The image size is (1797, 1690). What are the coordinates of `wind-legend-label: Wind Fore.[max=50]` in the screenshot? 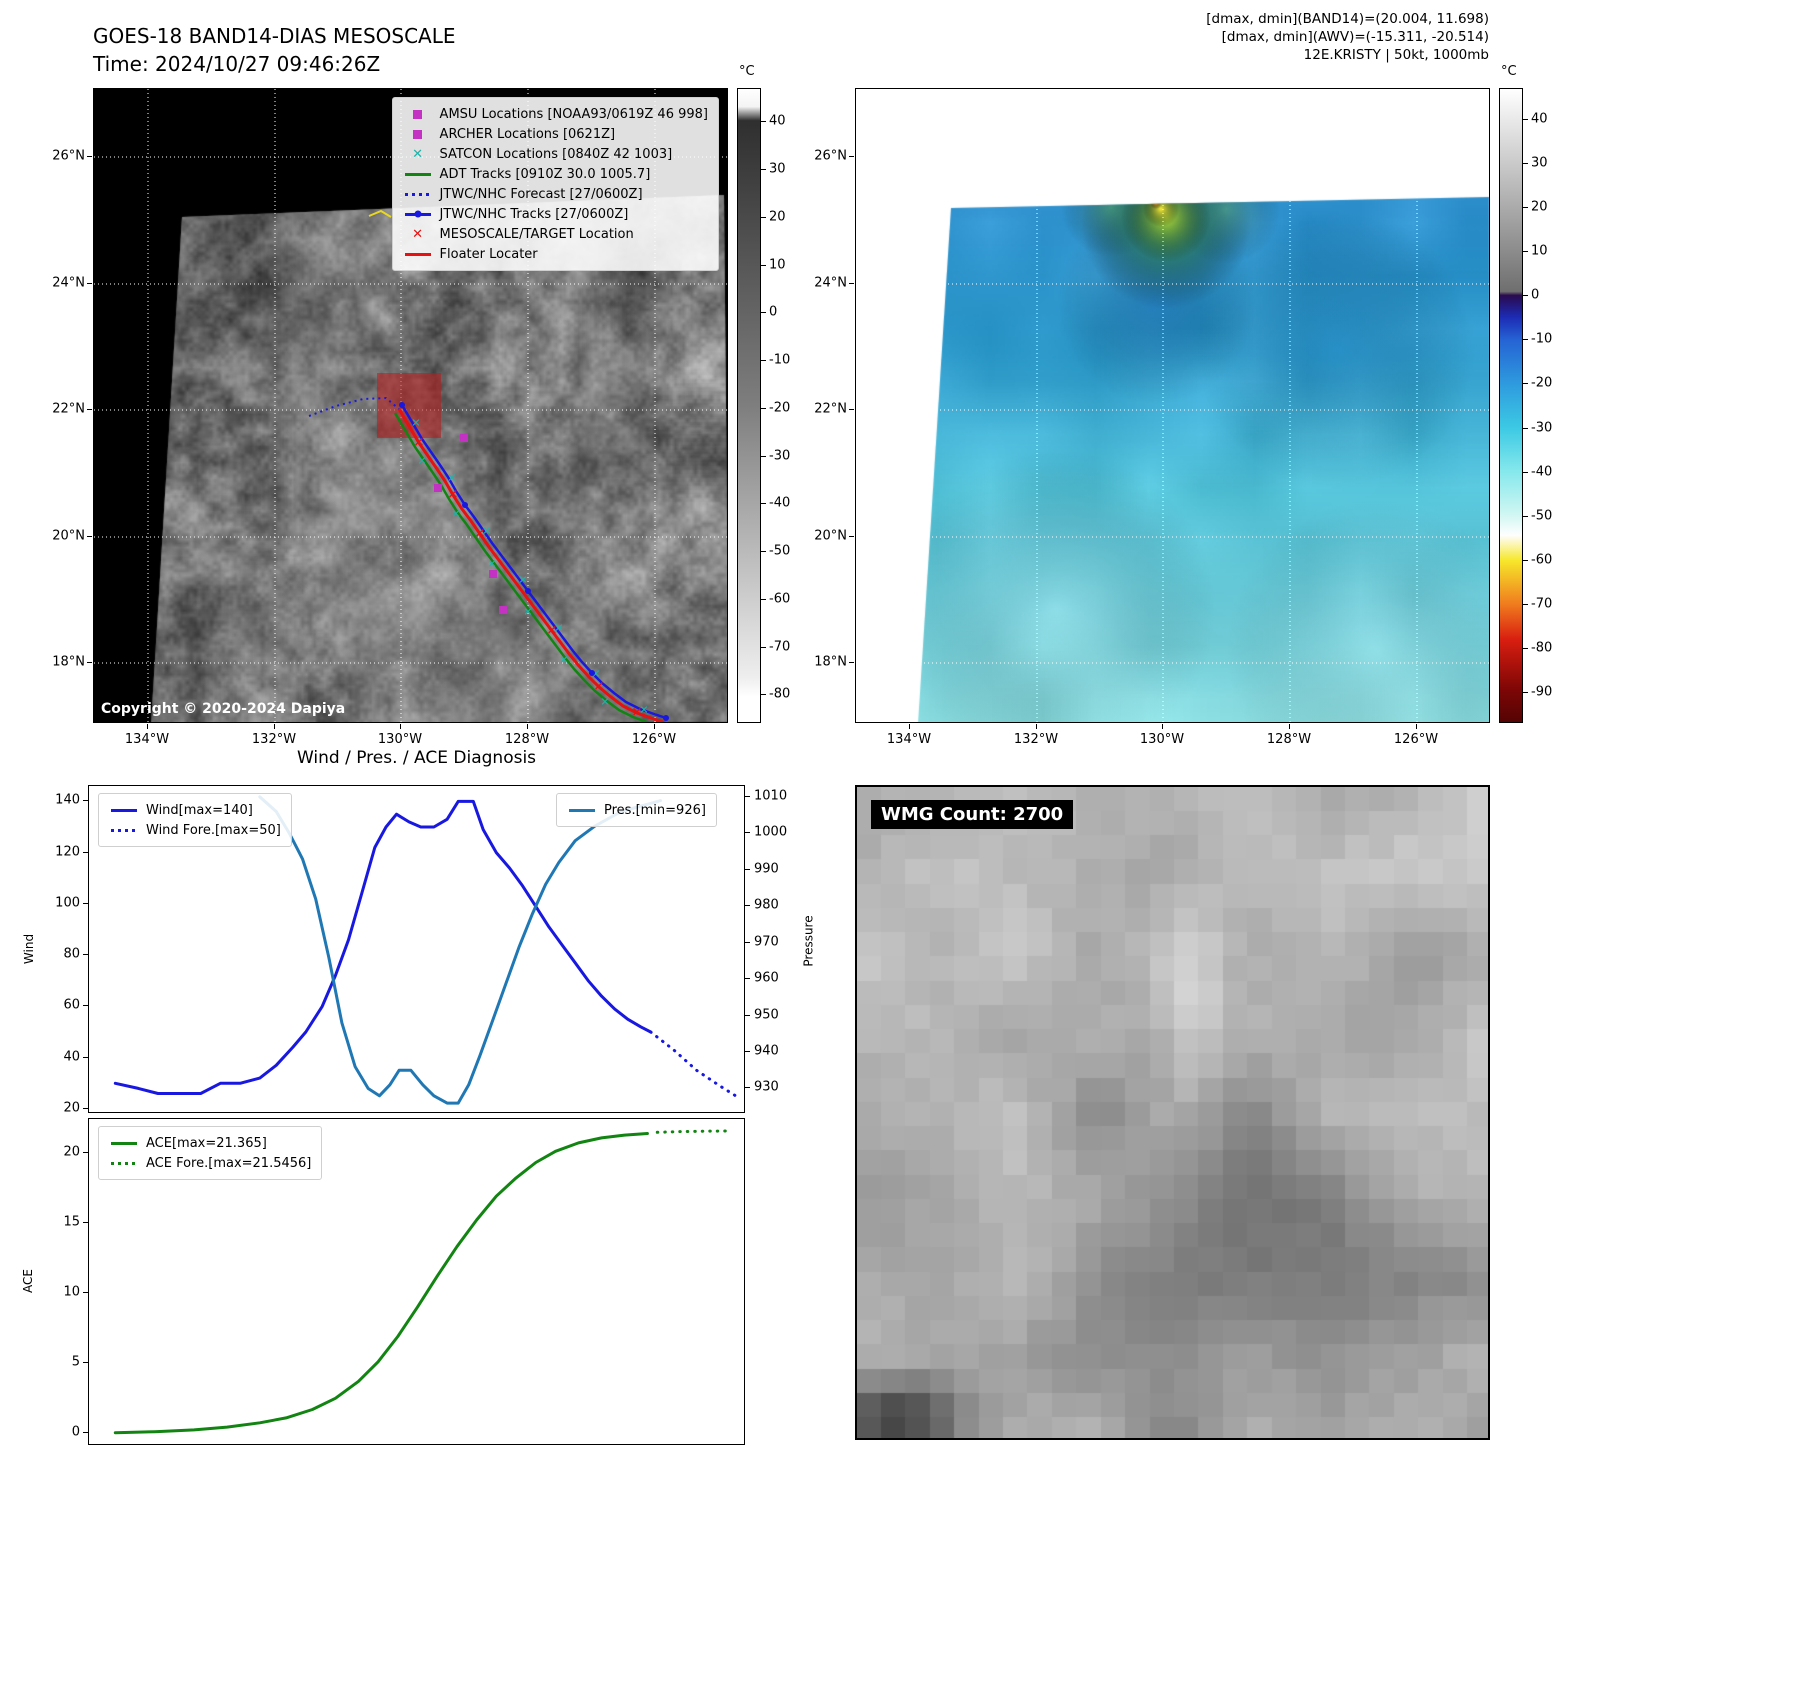 It's located at (213, 830).